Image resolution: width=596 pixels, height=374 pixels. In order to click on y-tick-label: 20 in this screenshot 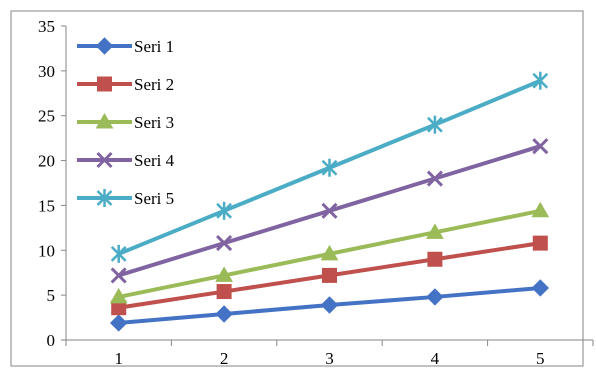, I will do `click(46, 161)`.